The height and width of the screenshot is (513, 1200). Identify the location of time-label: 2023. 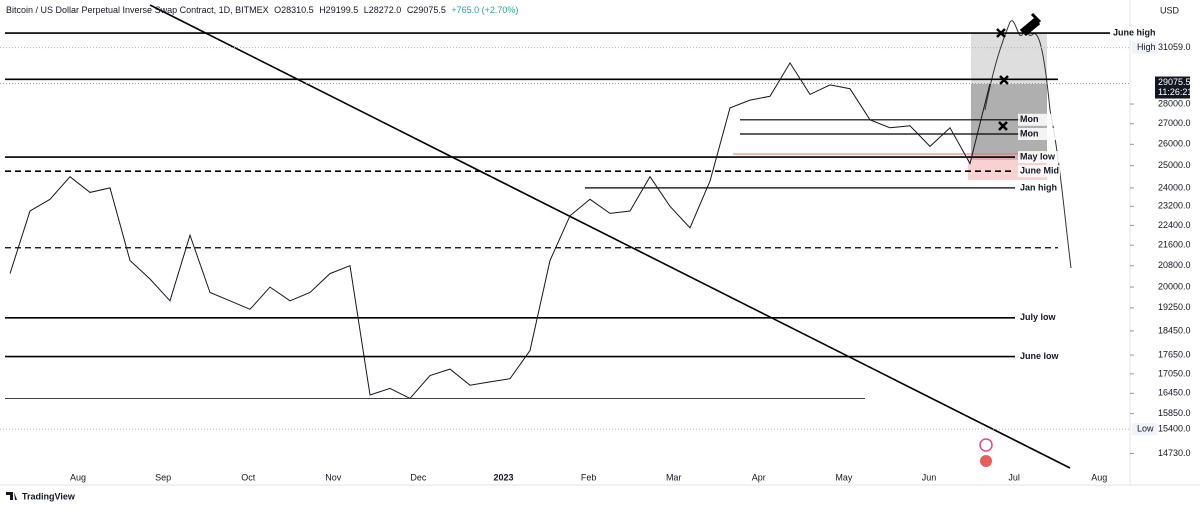
(503, 477).